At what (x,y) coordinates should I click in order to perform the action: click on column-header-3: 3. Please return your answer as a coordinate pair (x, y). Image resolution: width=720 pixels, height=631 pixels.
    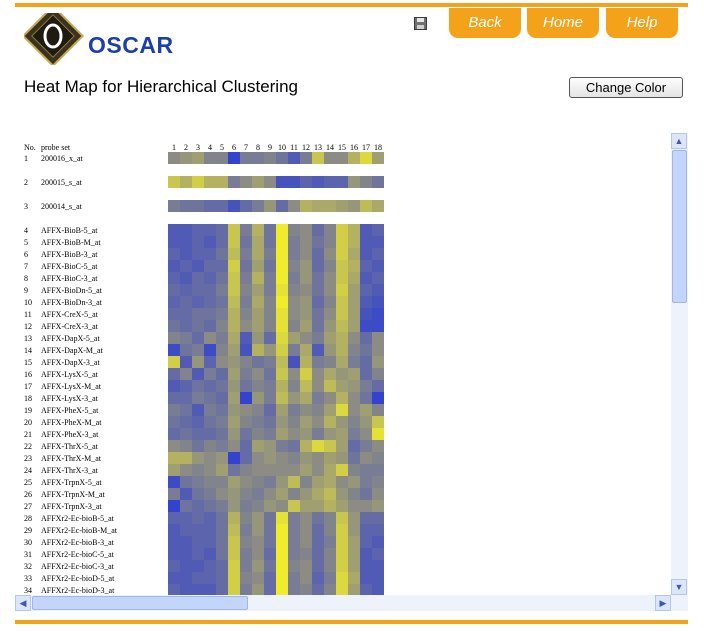
    Looking at the image, I should click on (198, 147).